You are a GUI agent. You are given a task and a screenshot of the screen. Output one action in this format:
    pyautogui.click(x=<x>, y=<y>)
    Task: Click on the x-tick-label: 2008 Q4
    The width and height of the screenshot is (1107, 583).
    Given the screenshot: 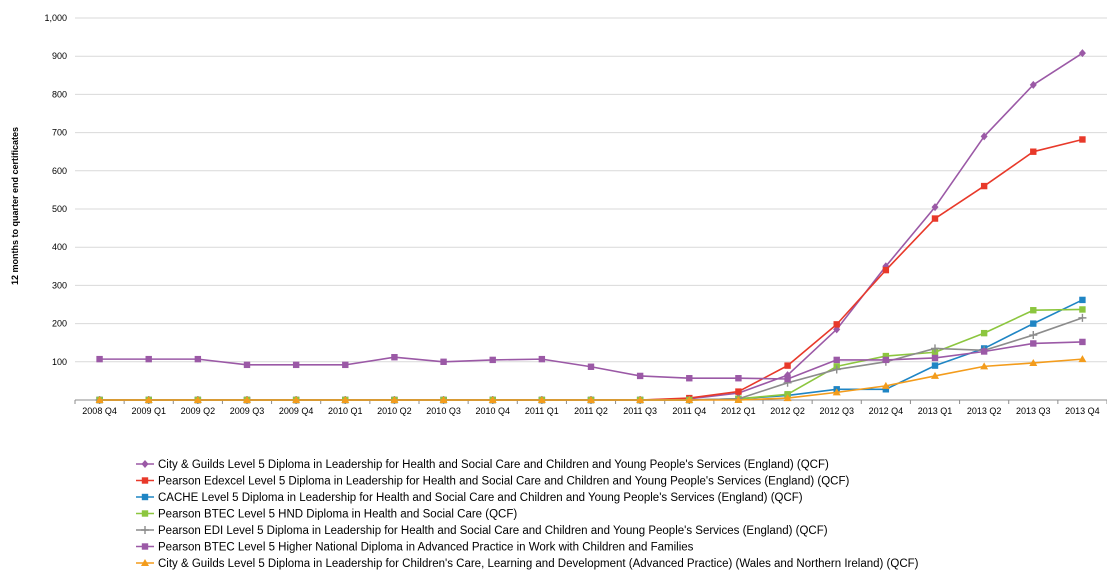 What is the action you would take?
    pyautogui.click(x=99, y=411)
    